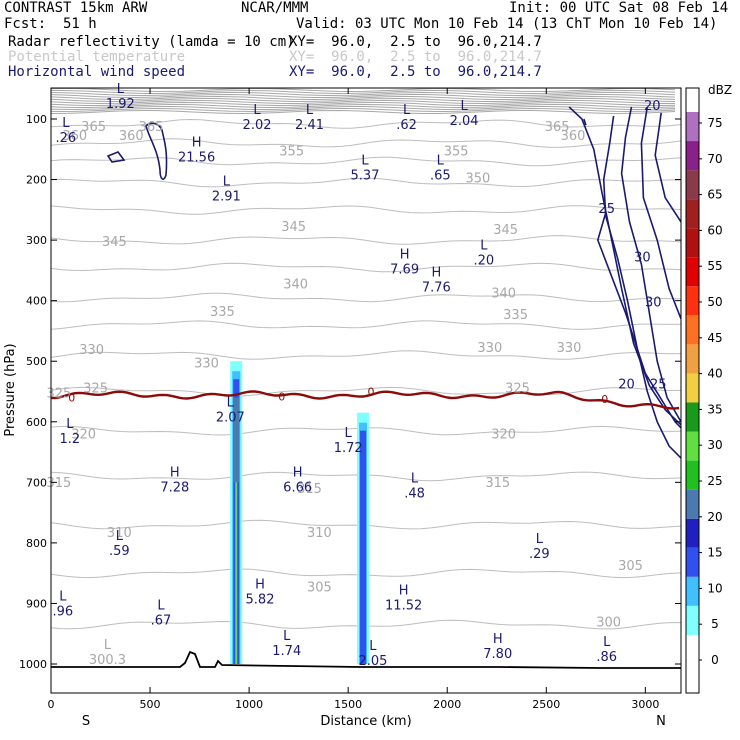 The height and width of the screenshot is (740, 740). Describe the element at coordinates (295, 285) in the screenshot. I see `theta-label: 340` at that location.